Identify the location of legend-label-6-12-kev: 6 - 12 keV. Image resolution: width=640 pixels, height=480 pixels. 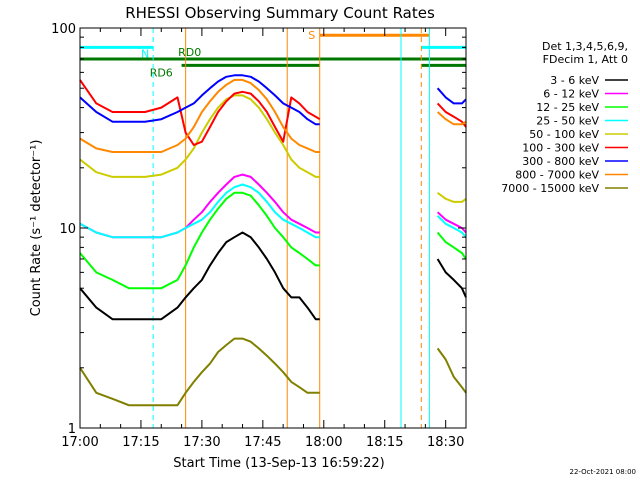
(571, 94).